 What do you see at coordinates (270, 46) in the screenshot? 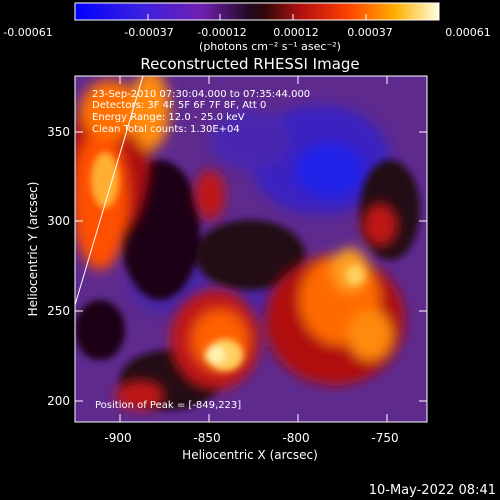
I see `colorbar-unit-label: (photons cm⁻² s⁻¹ asec⁻²)` at bounding box center [270, 46].